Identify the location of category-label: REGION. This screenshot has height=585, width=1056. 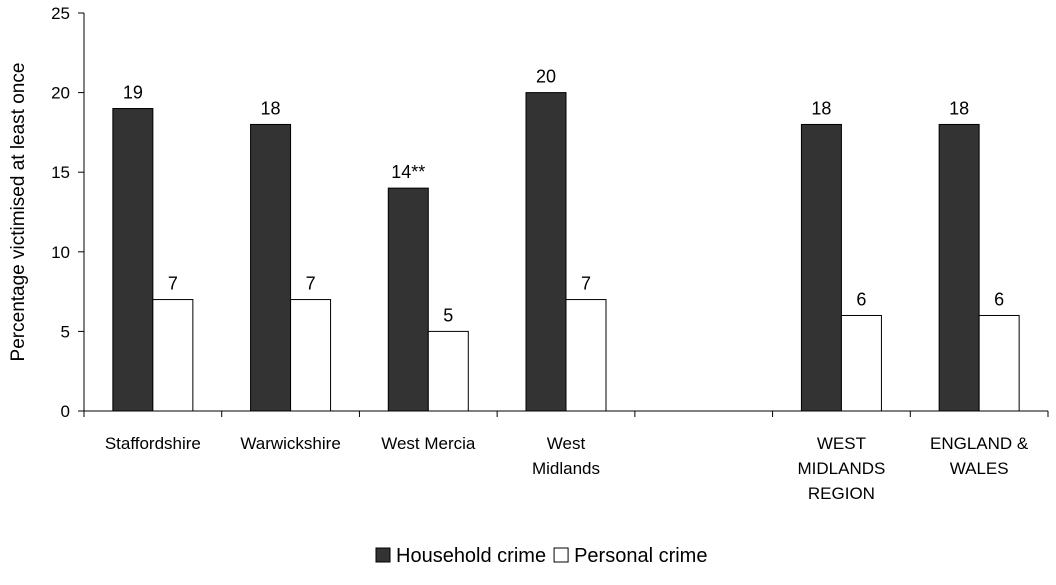
(841, 493).